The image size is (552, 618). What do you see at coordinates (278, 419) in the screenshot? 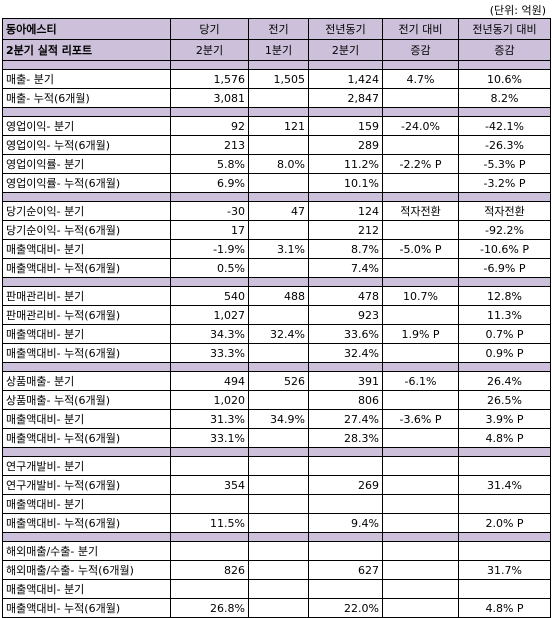
I see `cell-previous: 34.9%` at bounding box center [278, 419].